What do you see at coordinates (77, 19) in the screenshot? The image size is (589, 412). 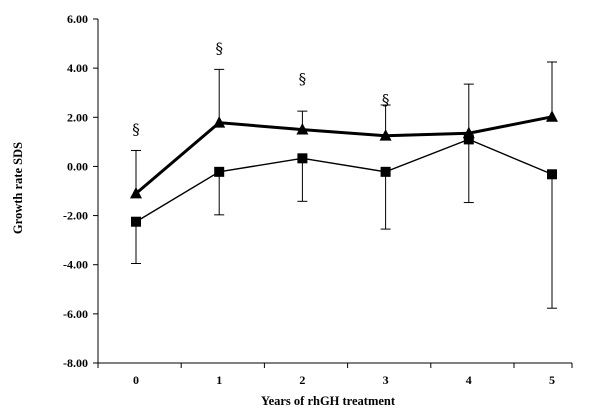 I see `y-tick-label: 6.00` at bounding box center [77, 19].